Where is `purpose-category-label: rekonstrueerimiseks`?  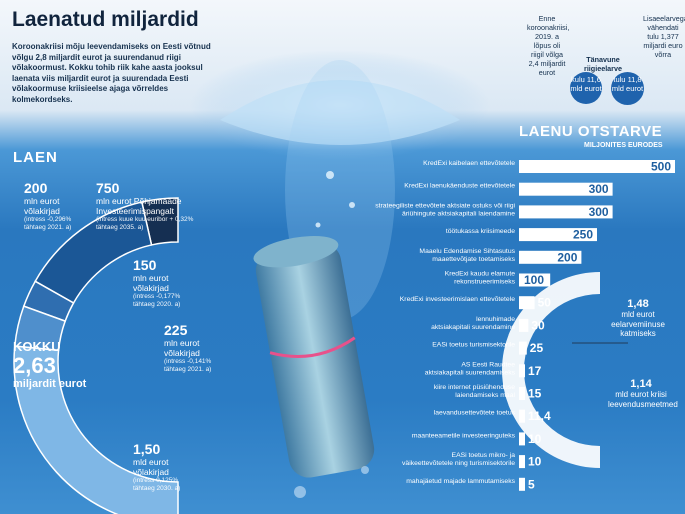 purpose-category-label: rekonstrueerimiseks is located at coordinates (484, 282).